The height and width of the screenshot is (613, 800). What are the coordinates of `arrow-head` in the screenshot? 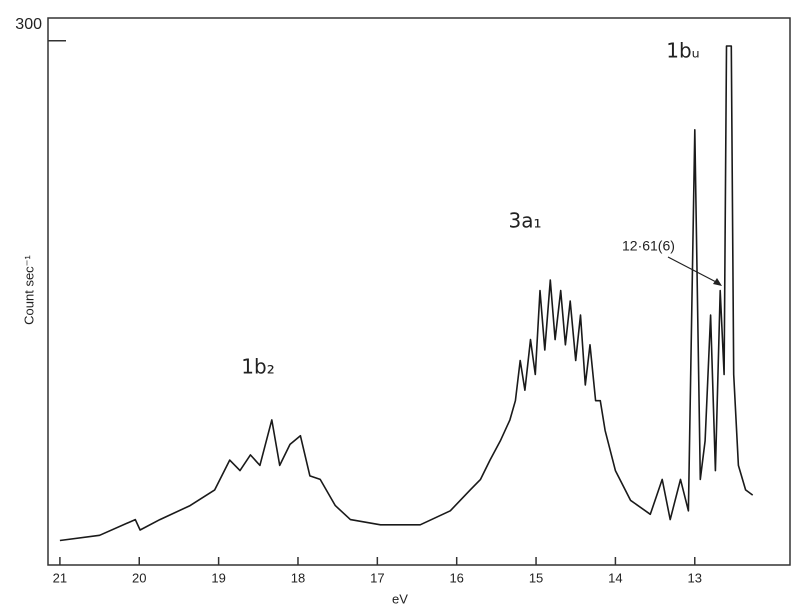 It's located at (717, 282).